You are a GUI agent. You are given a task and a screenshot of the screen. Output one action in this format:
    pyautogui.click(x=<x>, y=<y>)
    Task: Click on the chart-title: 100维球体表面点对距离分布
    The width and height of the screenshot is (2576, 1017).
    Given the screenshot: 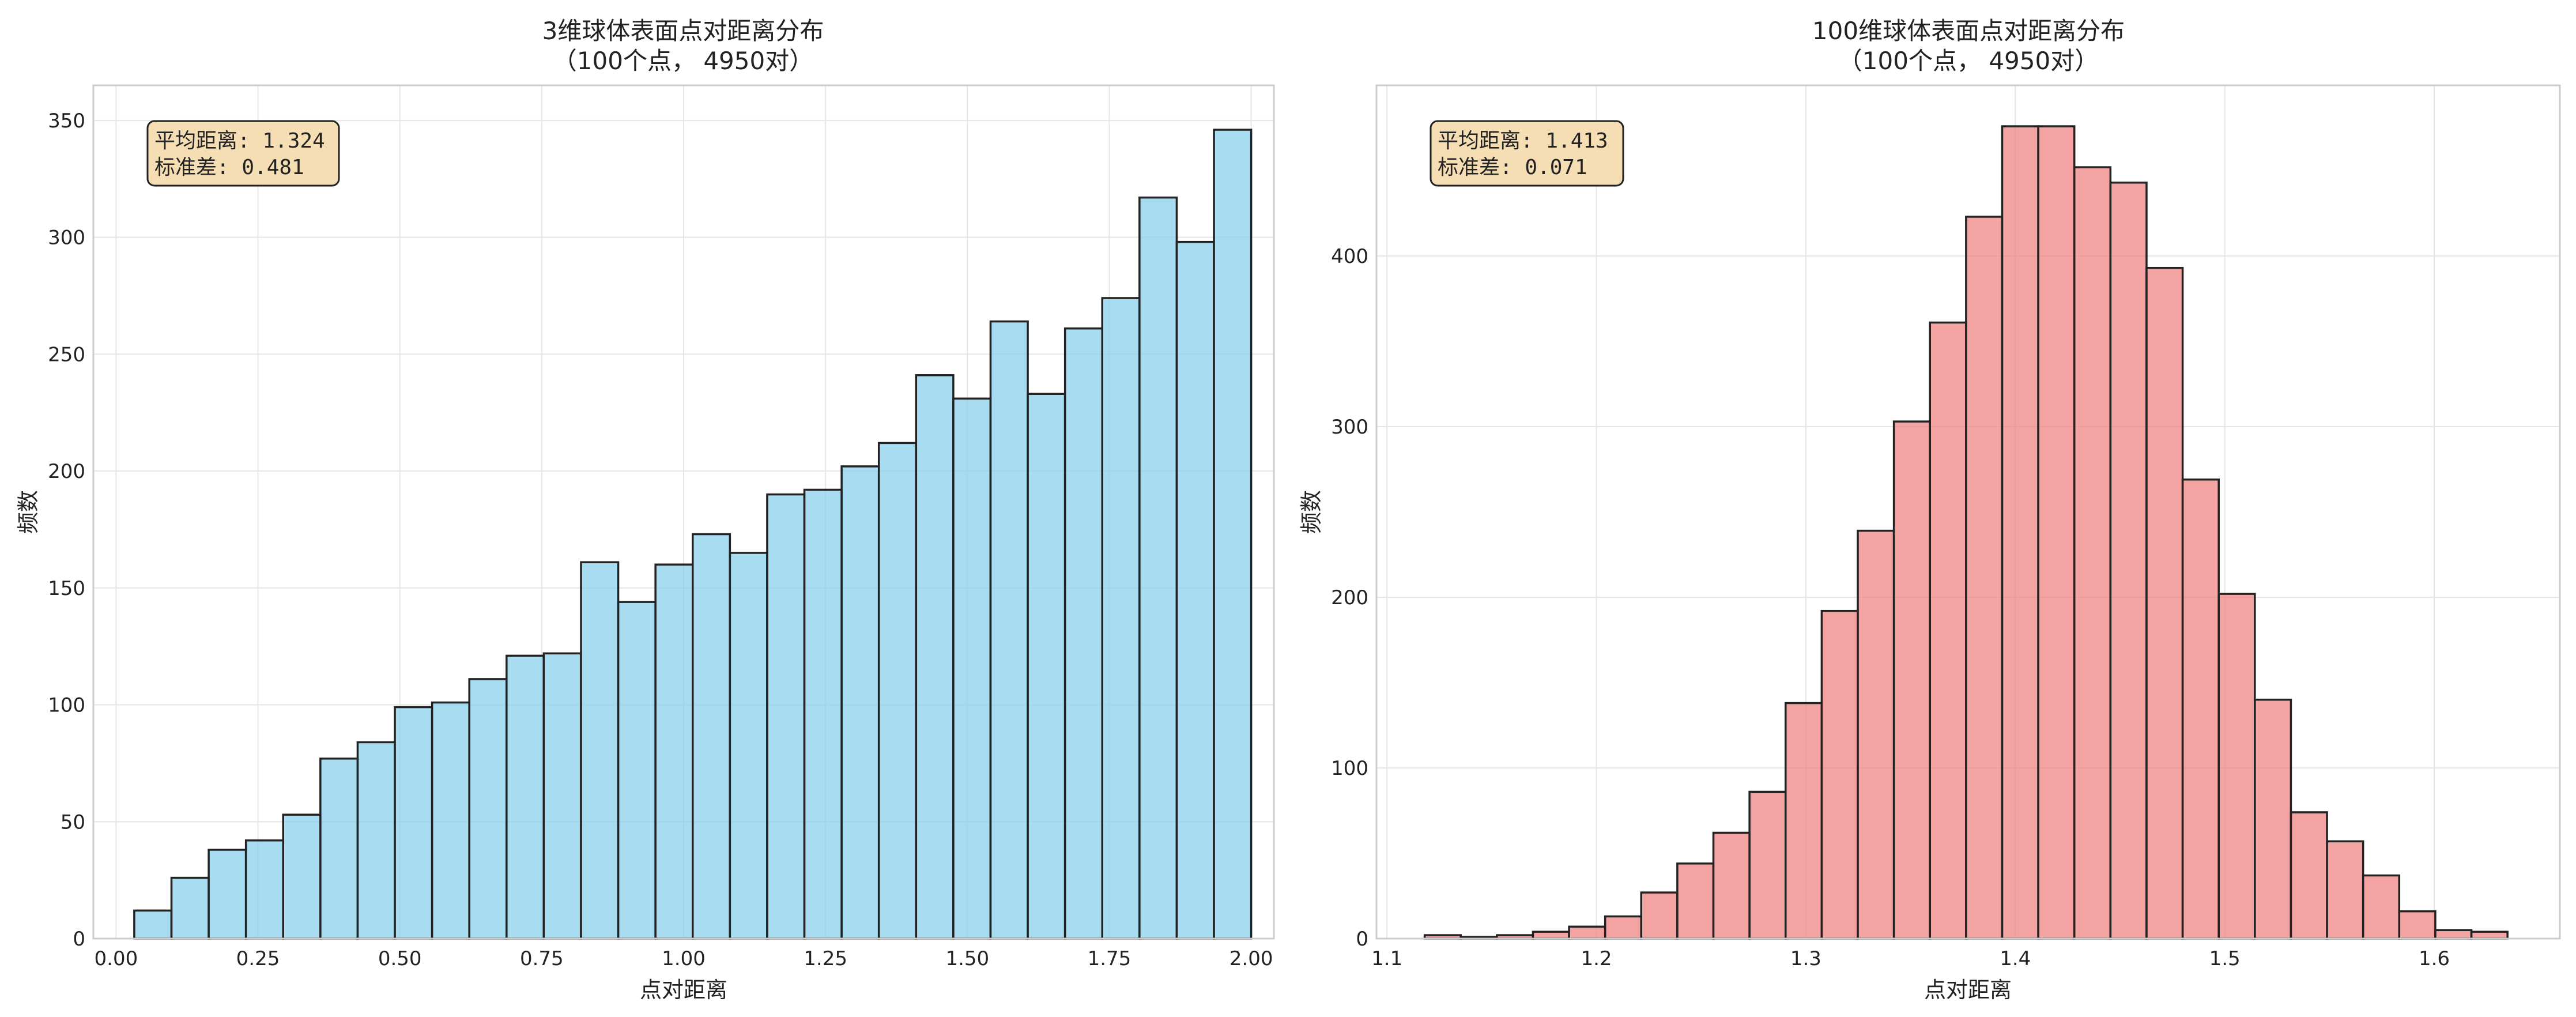 What is the action you would take?
    pyautogui.click(x=1968, y=31)
    